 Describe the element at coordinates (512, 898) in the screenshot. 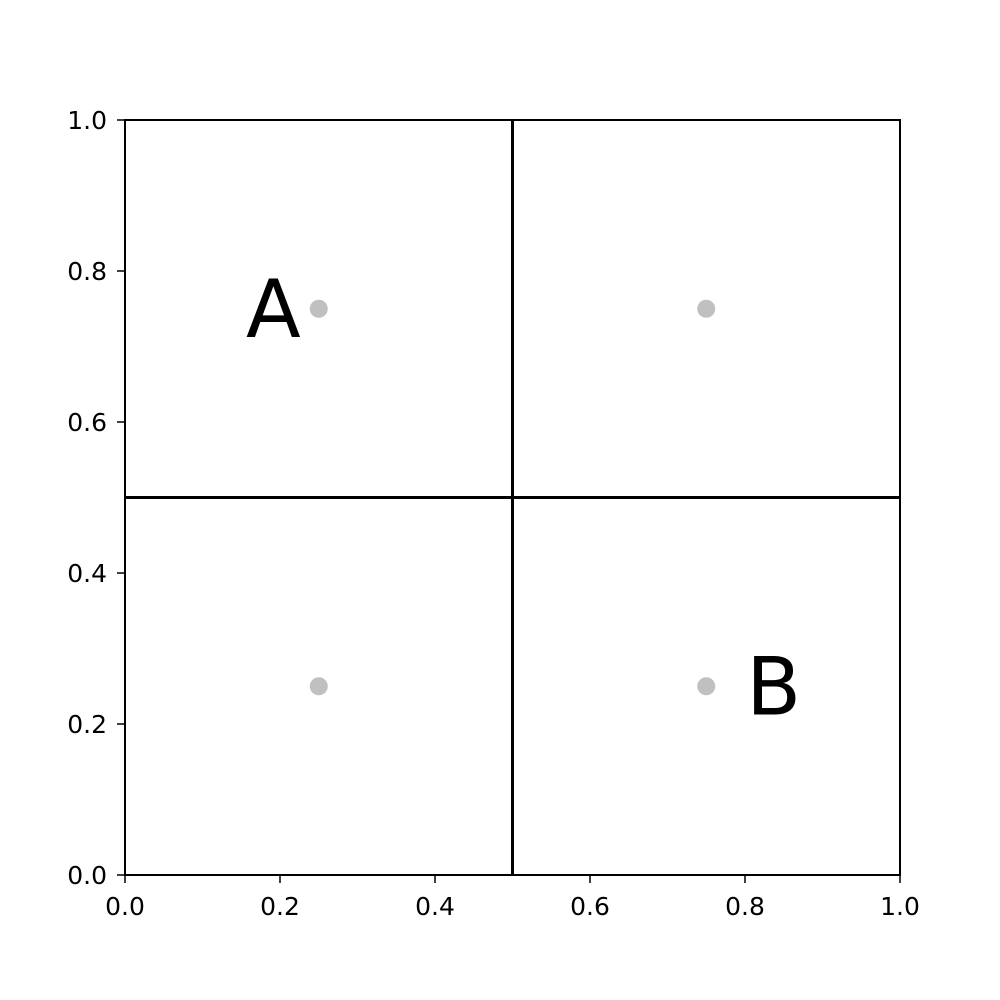

I see `x-axis: 0.0 0.2 0.4 0.6 0.8 1.0` at that location.